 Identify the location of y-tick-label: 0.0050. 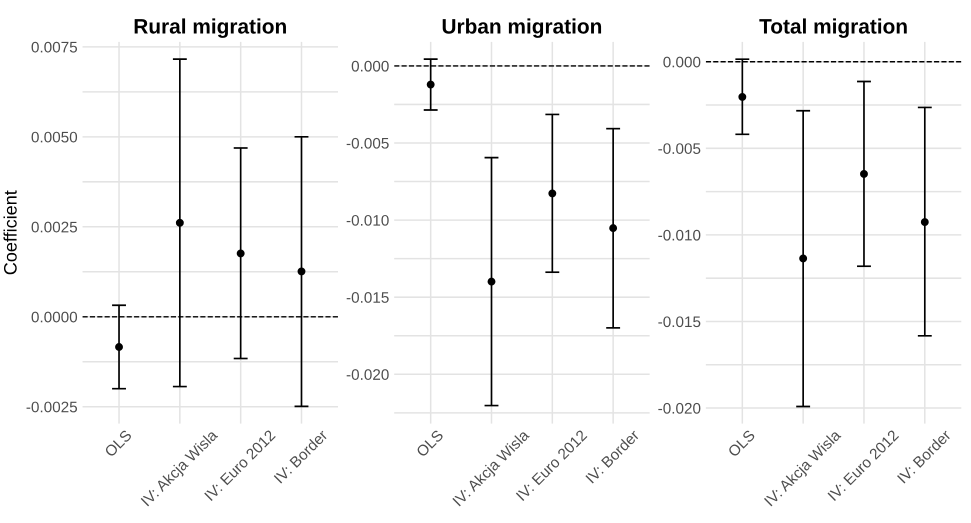
(55, 137).